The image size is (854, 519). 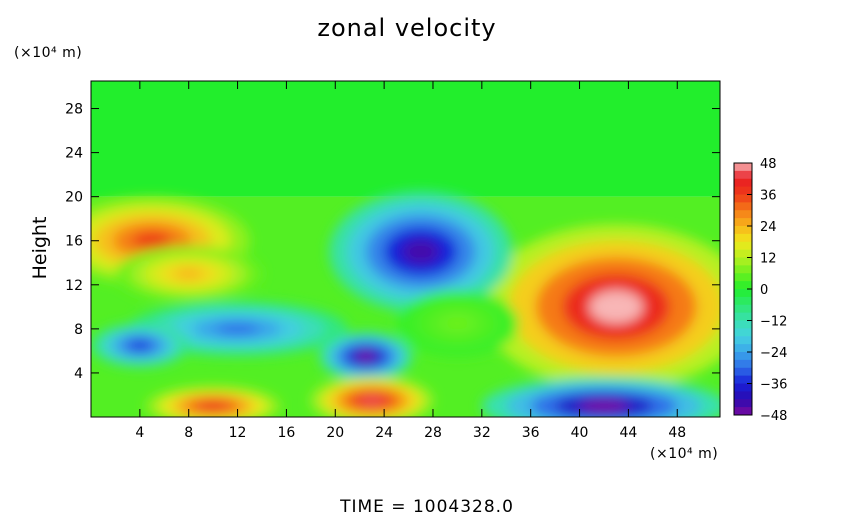 What do you see at coordinates (768, 196) in the screenshot?
I see `colorbar-tick-label: 36` at bounding box center [768, 196].